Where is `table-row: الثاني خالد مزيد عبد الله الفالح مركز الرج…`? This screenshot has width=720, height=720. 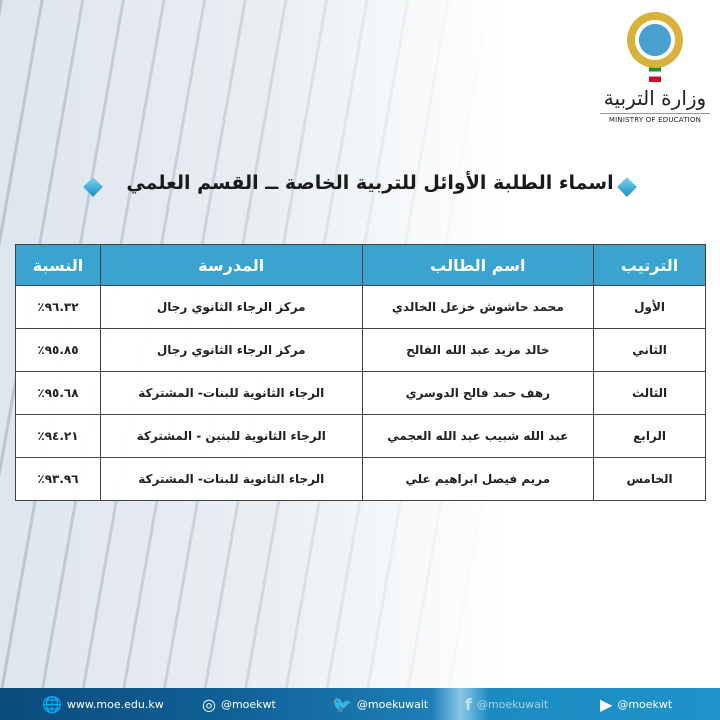 table-row: الثاني خالد مزيد عبد الله الفالح مركز الرج… is located at coordinates (360, 350).